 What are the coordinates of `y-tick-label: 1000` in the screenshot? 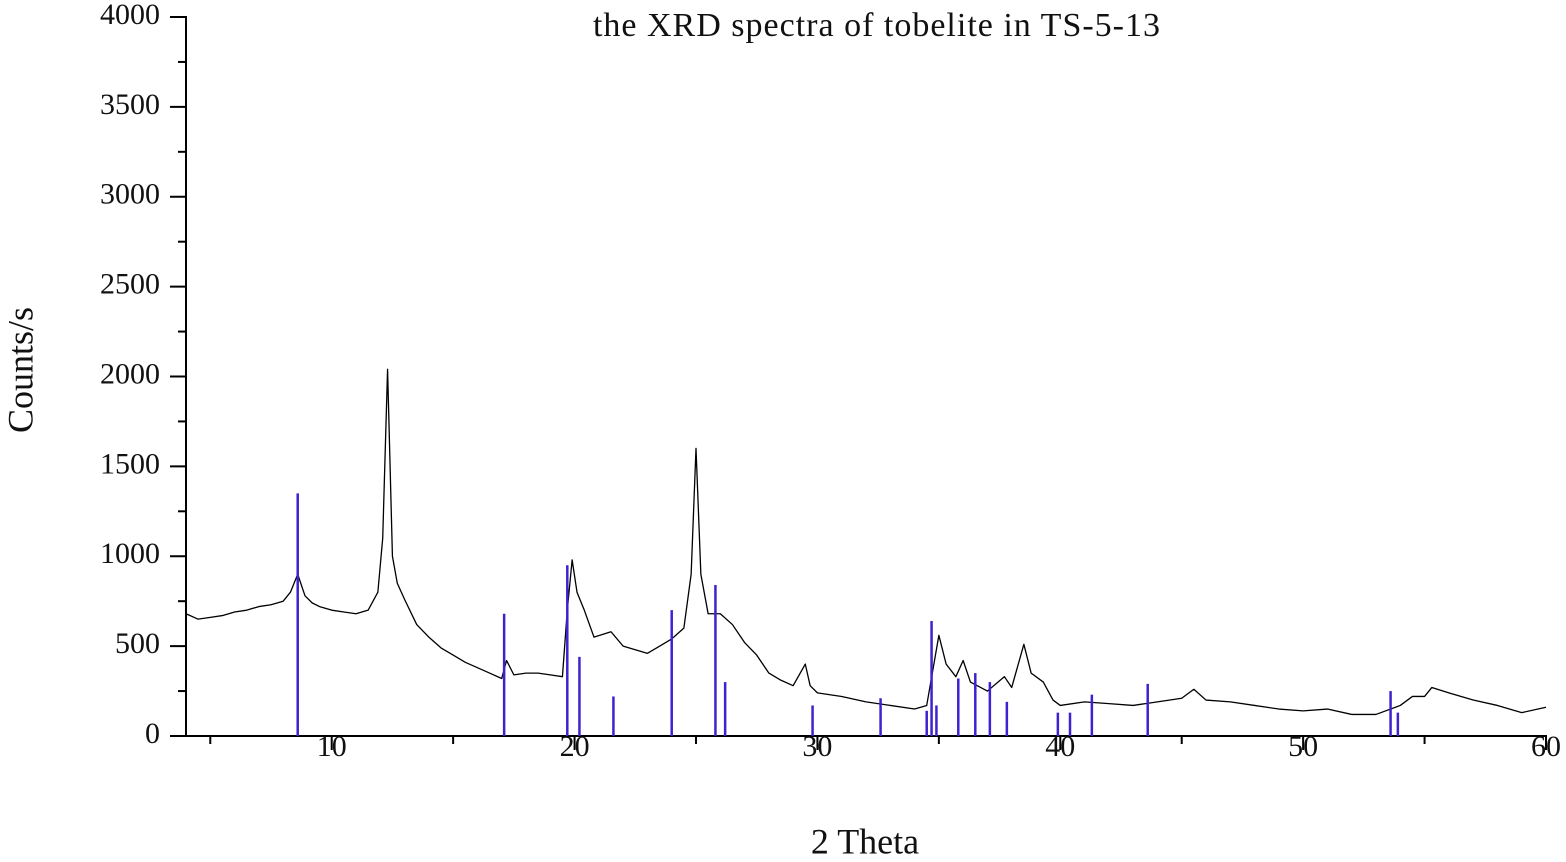 It's located at (130, 553).